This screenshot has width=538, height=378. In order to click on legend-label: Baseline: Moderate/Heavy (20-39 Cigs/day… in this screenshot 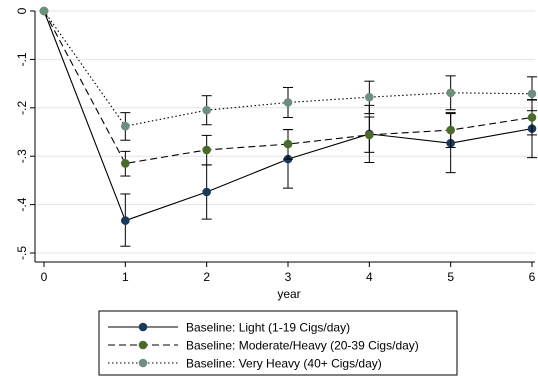, I will do `click(302, 346)`.